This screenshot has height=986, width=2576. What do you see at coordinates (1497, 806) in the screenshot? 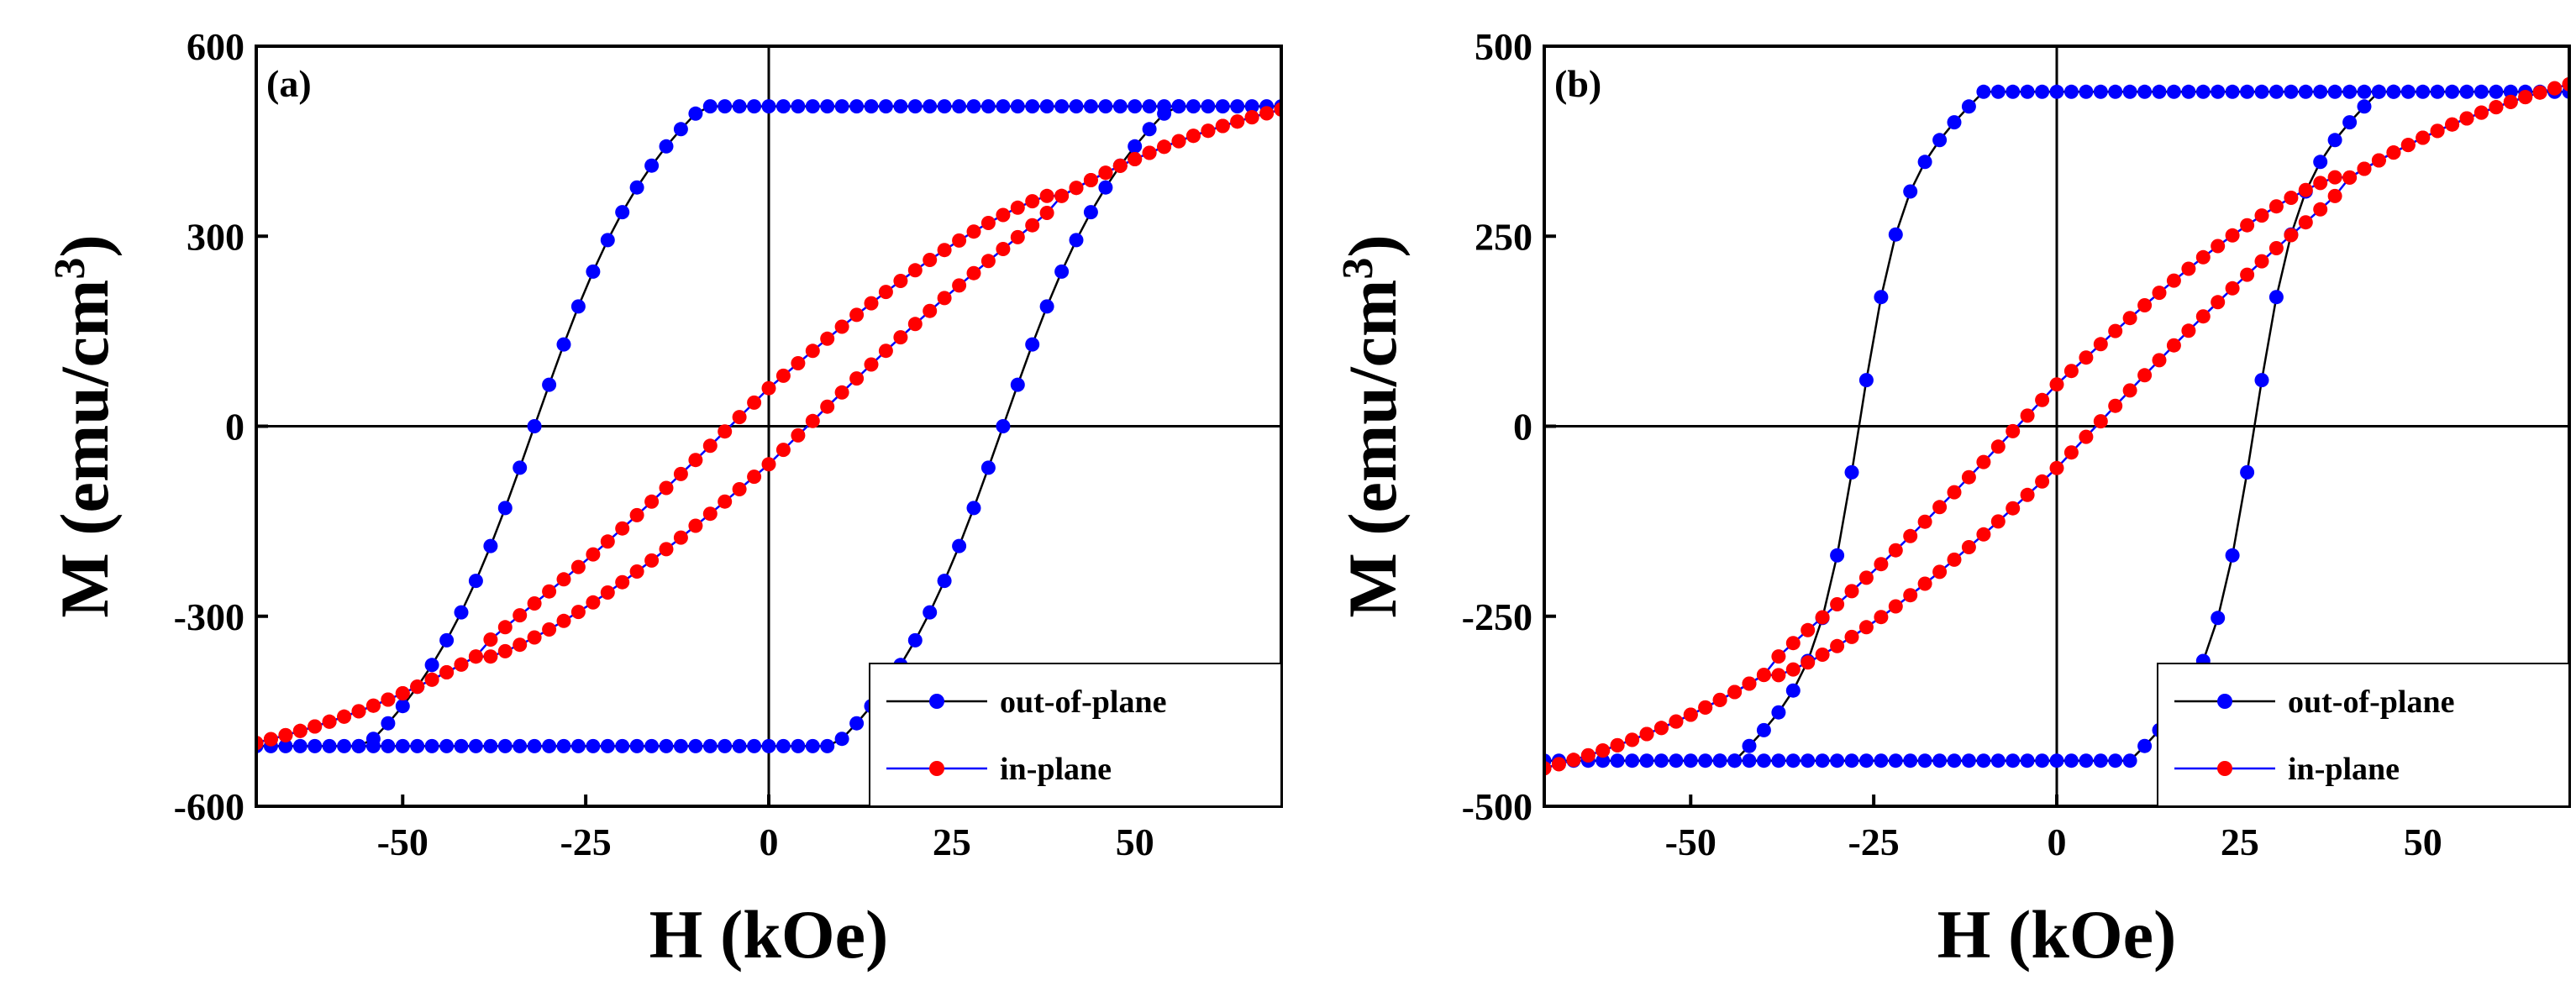
I see `y-tick-label: -500` at bounding box center [1497, 806].